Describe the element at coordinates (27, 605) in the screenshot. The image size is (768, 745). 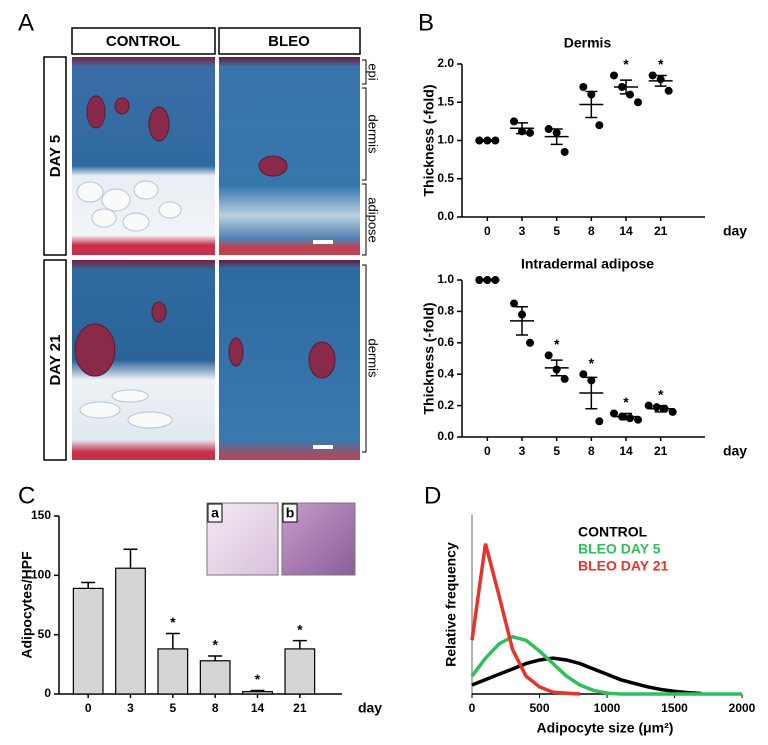
I see `y-axis-label: Adipocytes/HPF` at that location.